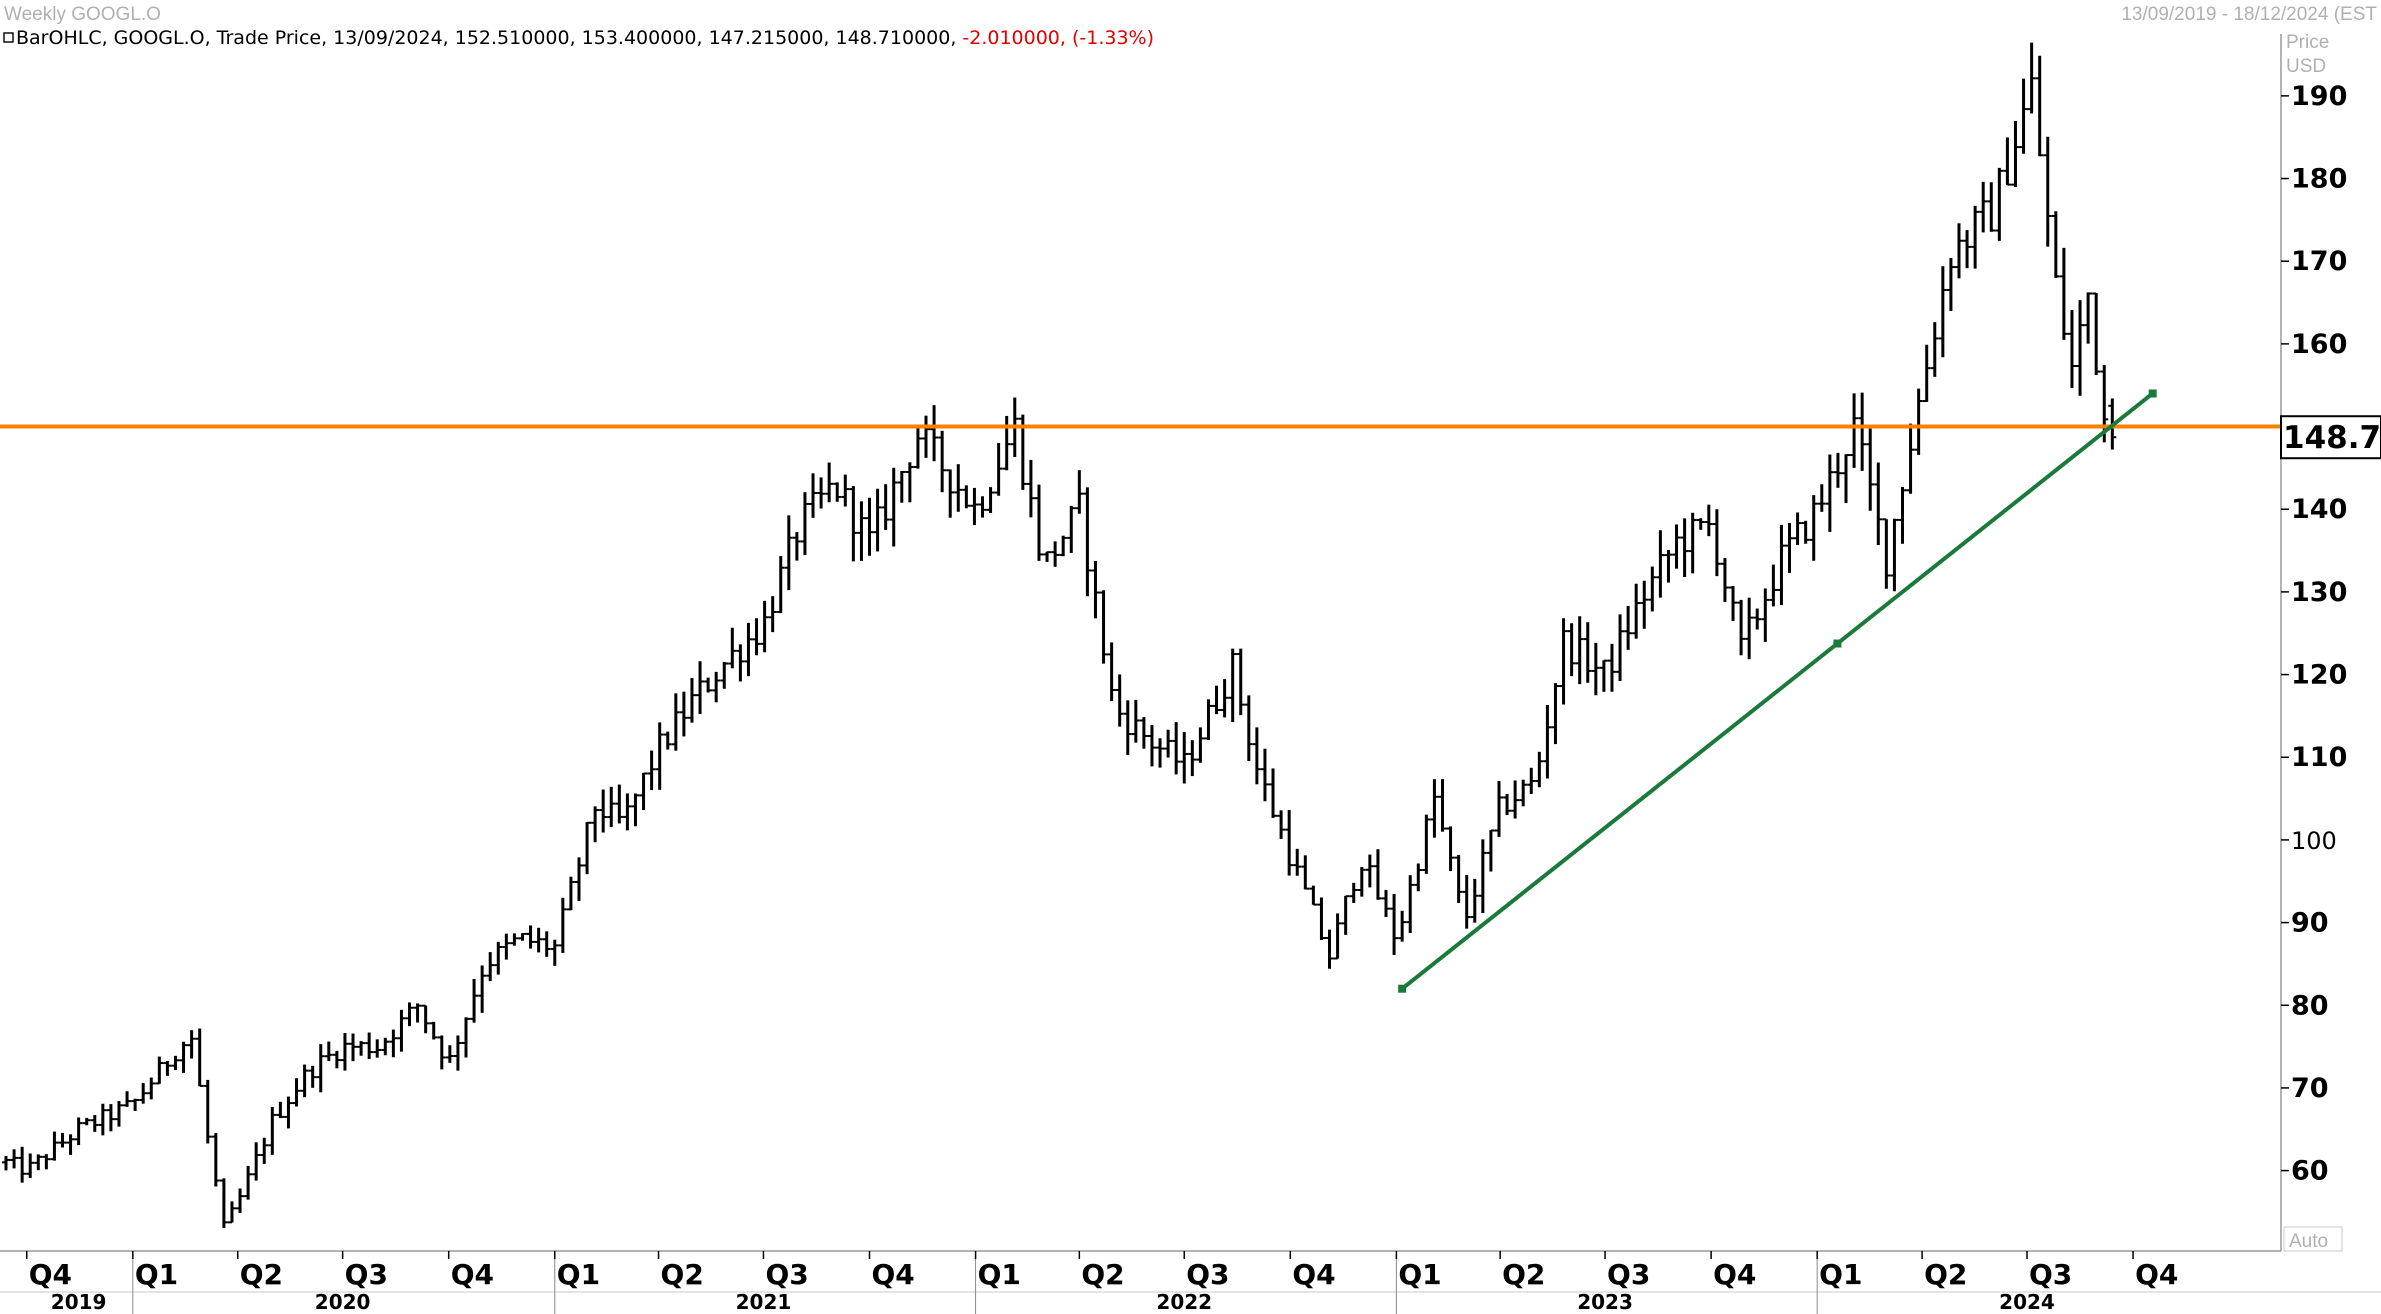  I want to click on y-tick-label: 60, so click(2310, 1171).